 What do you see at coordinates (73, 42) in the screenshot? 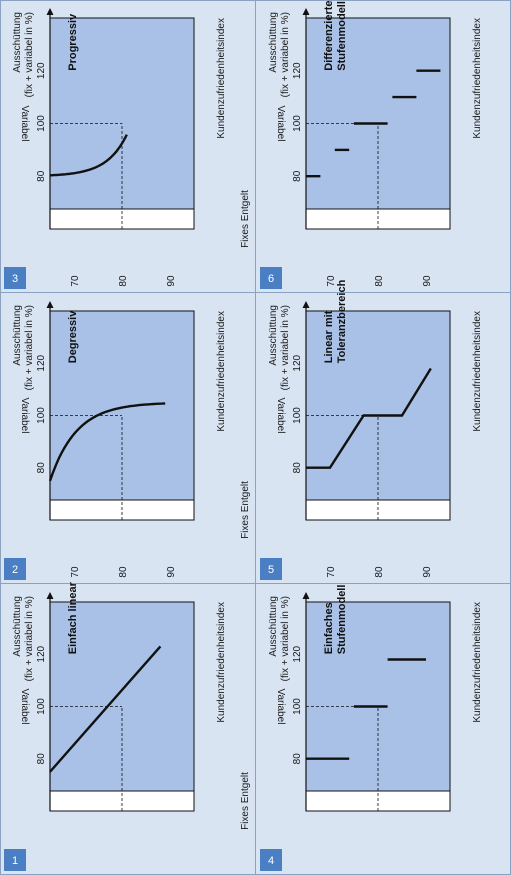
I see `panel-title: Progressiv` at bounding box center [73, 42].